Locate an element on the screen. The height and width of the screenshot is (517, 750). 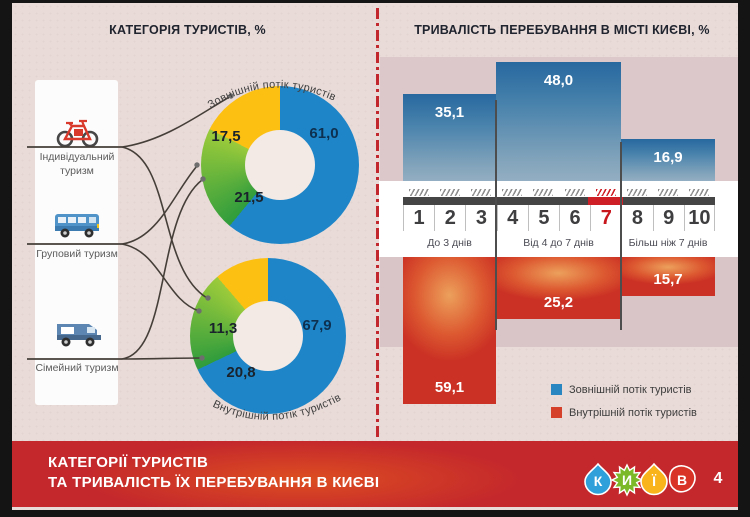
left-panel-title: КАТЕГОРІЯ ТУРИСТІВ, % is located at coordinates (187, 30).